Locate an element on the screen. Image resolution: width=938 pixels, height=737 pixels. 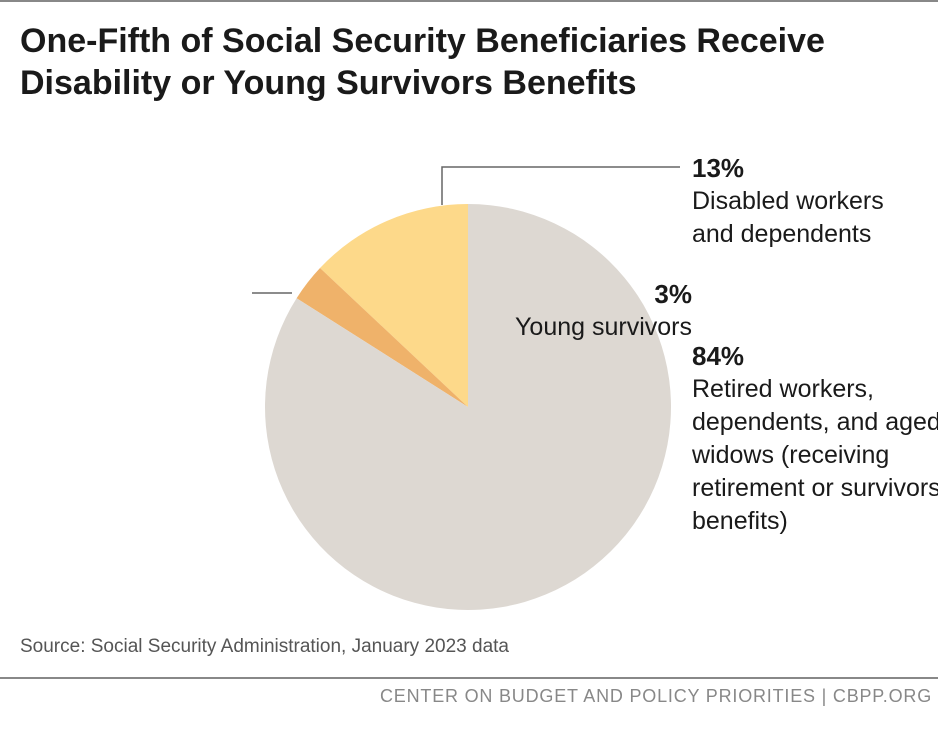
bottom-rule is located at coordinates (469, 678).